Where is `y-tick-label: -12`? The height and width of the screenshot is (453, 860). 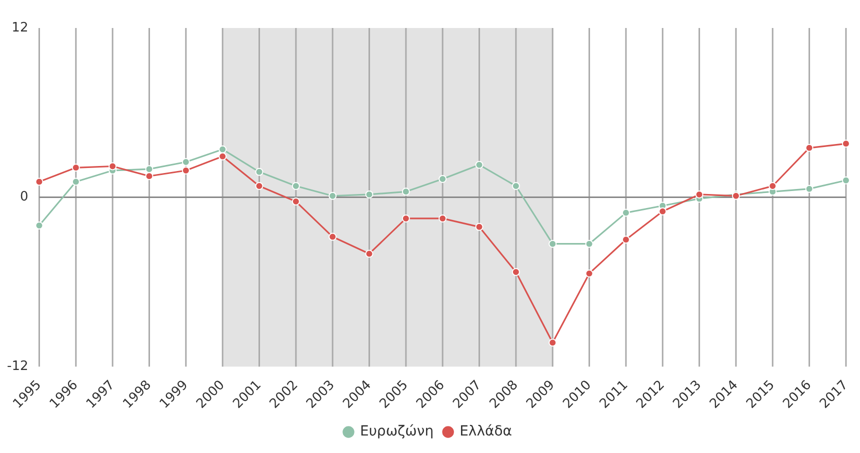 y-tick-label: -12 is located at coordinates (17, 366).